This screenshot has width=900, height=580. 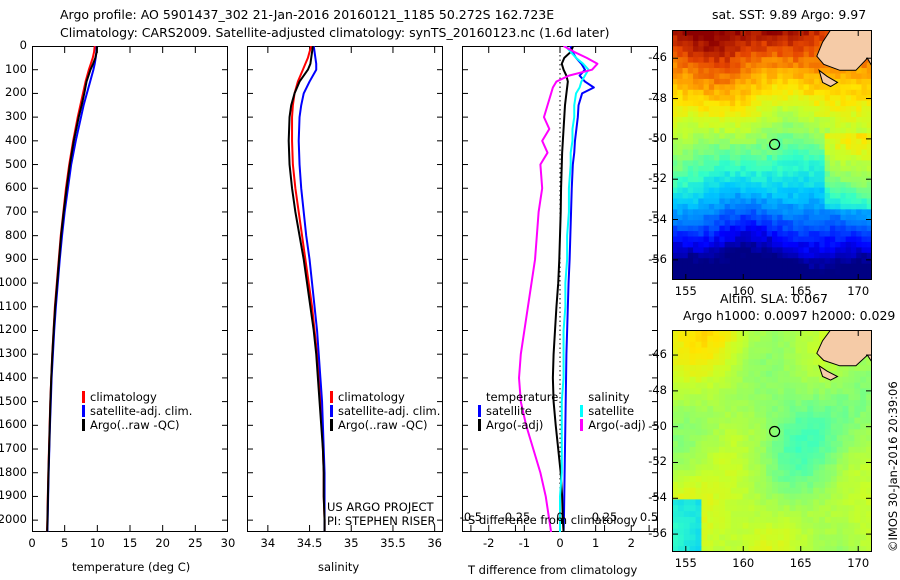 I want to click on sla-map-title-line-2: Argo h1000: 0.0097 h2000: 0.029, so click(x=789, y=315).